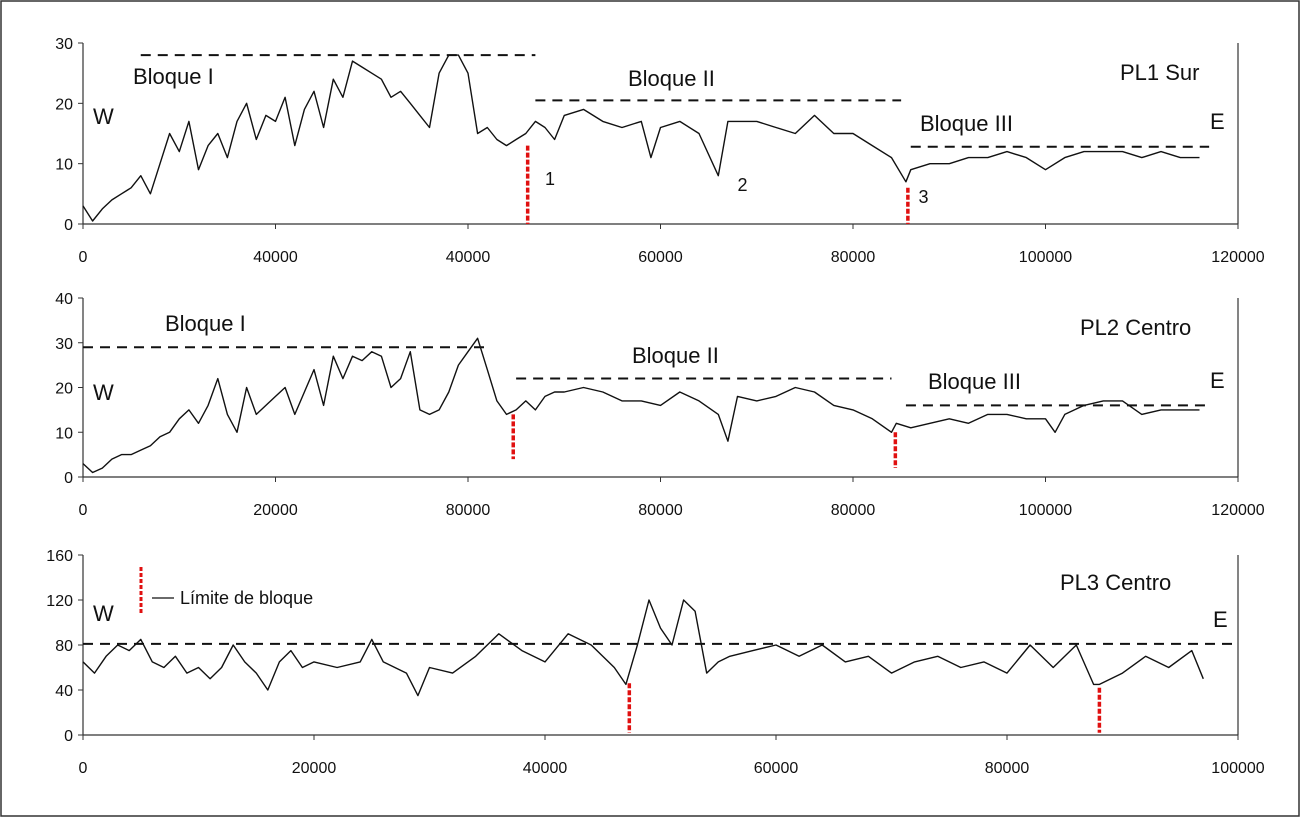 This screenshot has width=1300, height=822. What do you see at coordinates (1135, 327) in the screenshot?
I see `panel-title: PL2 Centro` at bounding box center [1135, 327].